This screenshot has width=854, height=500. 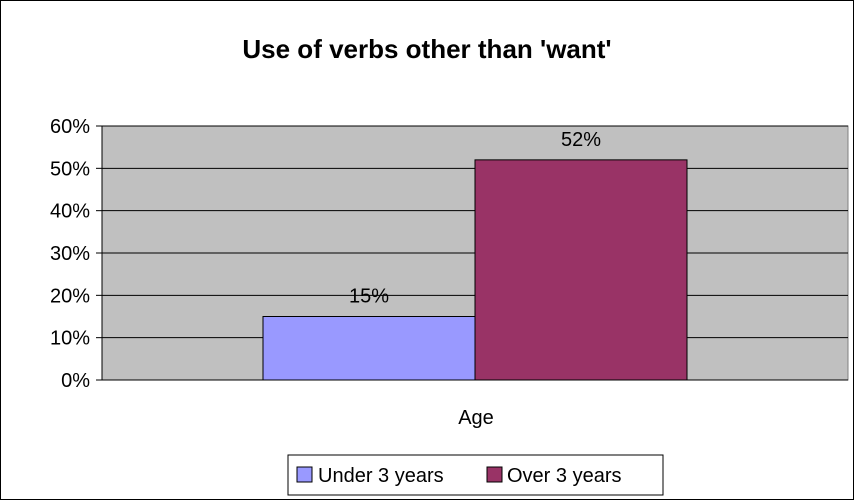 I want to click on legend-label-over-3: Over 3 years, so click(x=564, y=476).